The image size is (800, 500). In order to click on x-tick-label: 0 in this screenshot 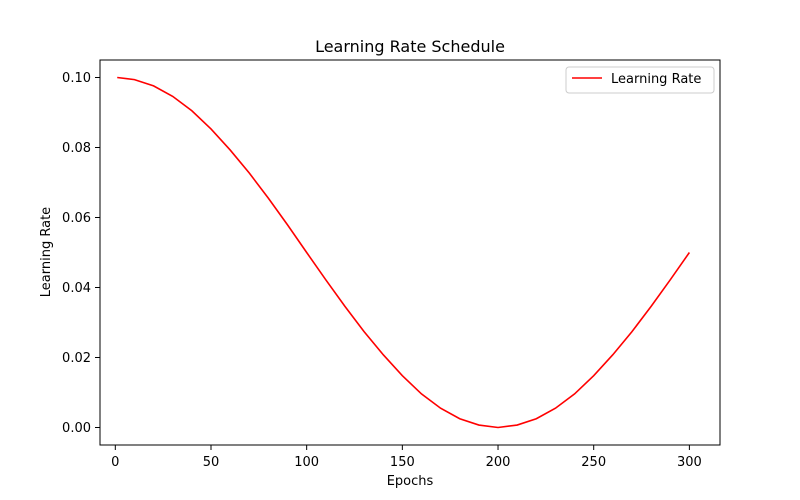, I will do `click(115, 462)`.